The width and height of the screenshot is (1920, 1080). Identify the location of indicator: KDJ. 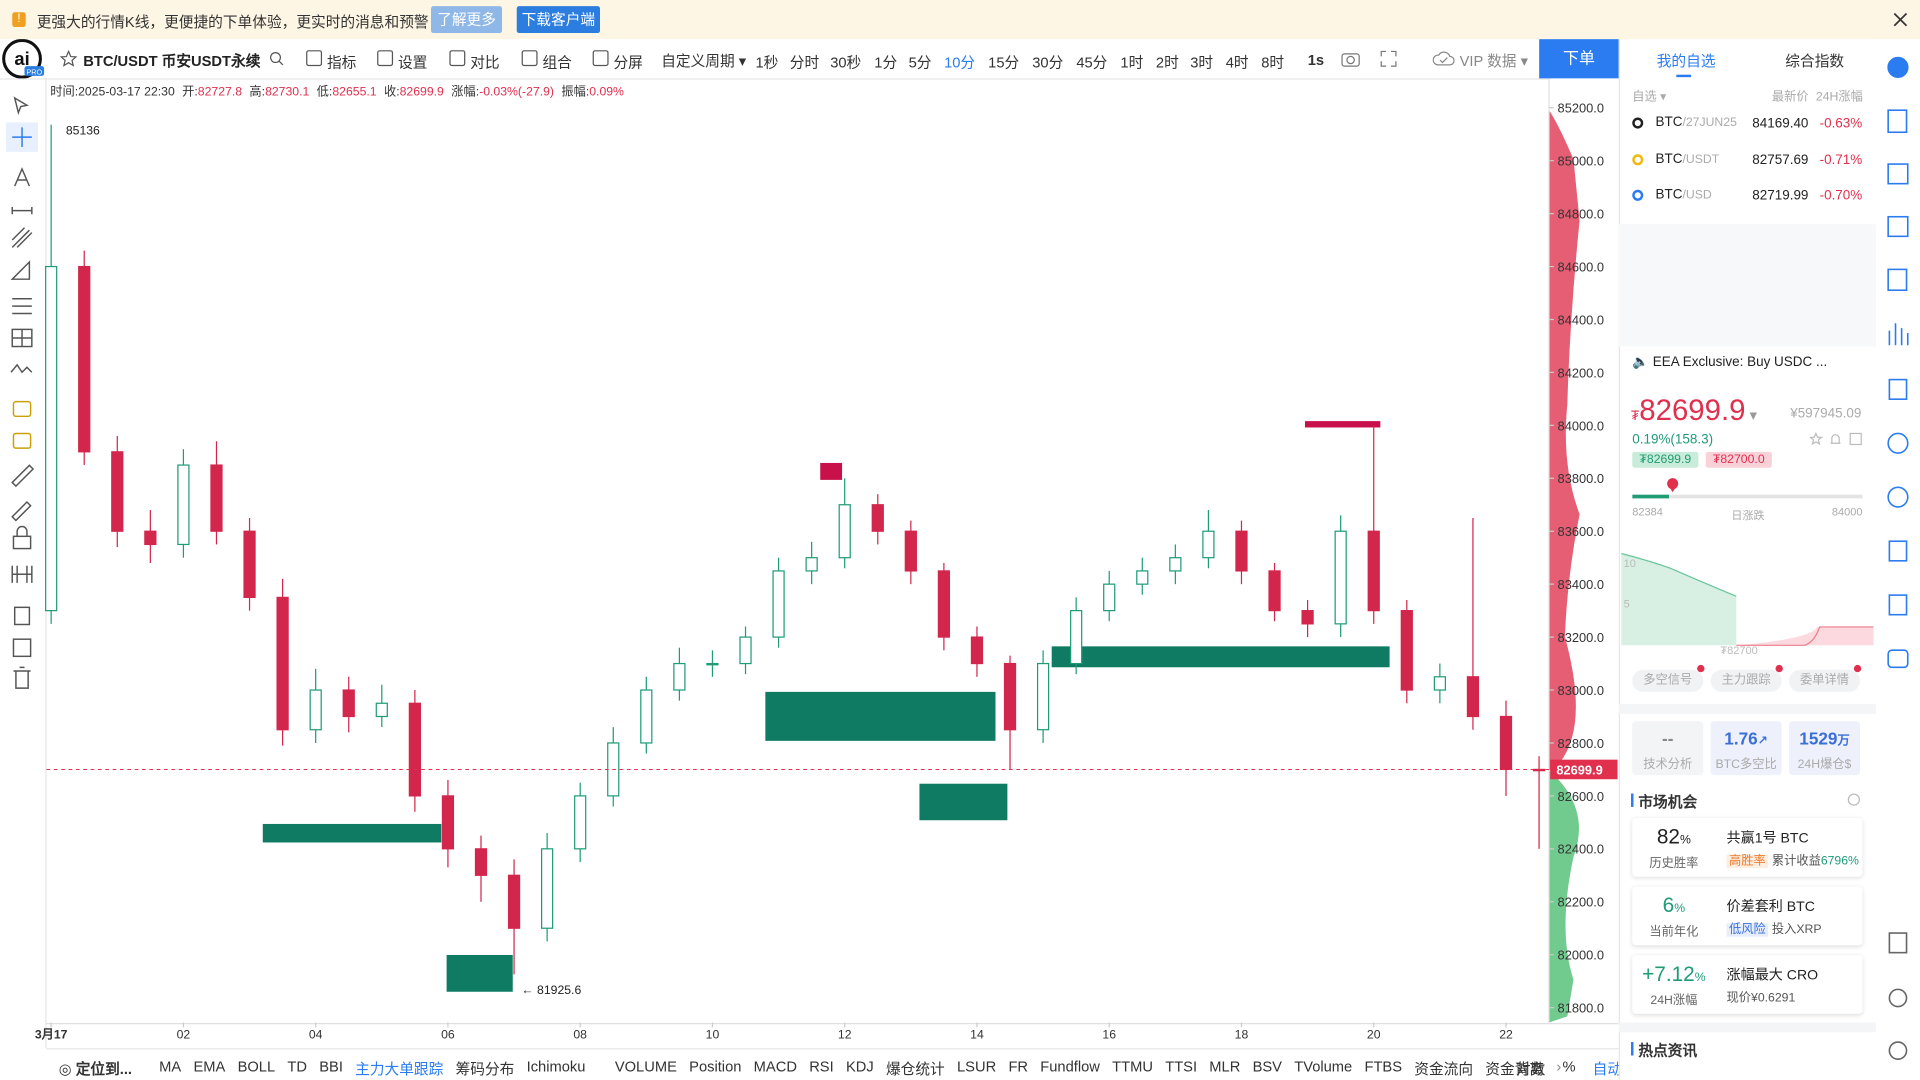
(859, 1066).